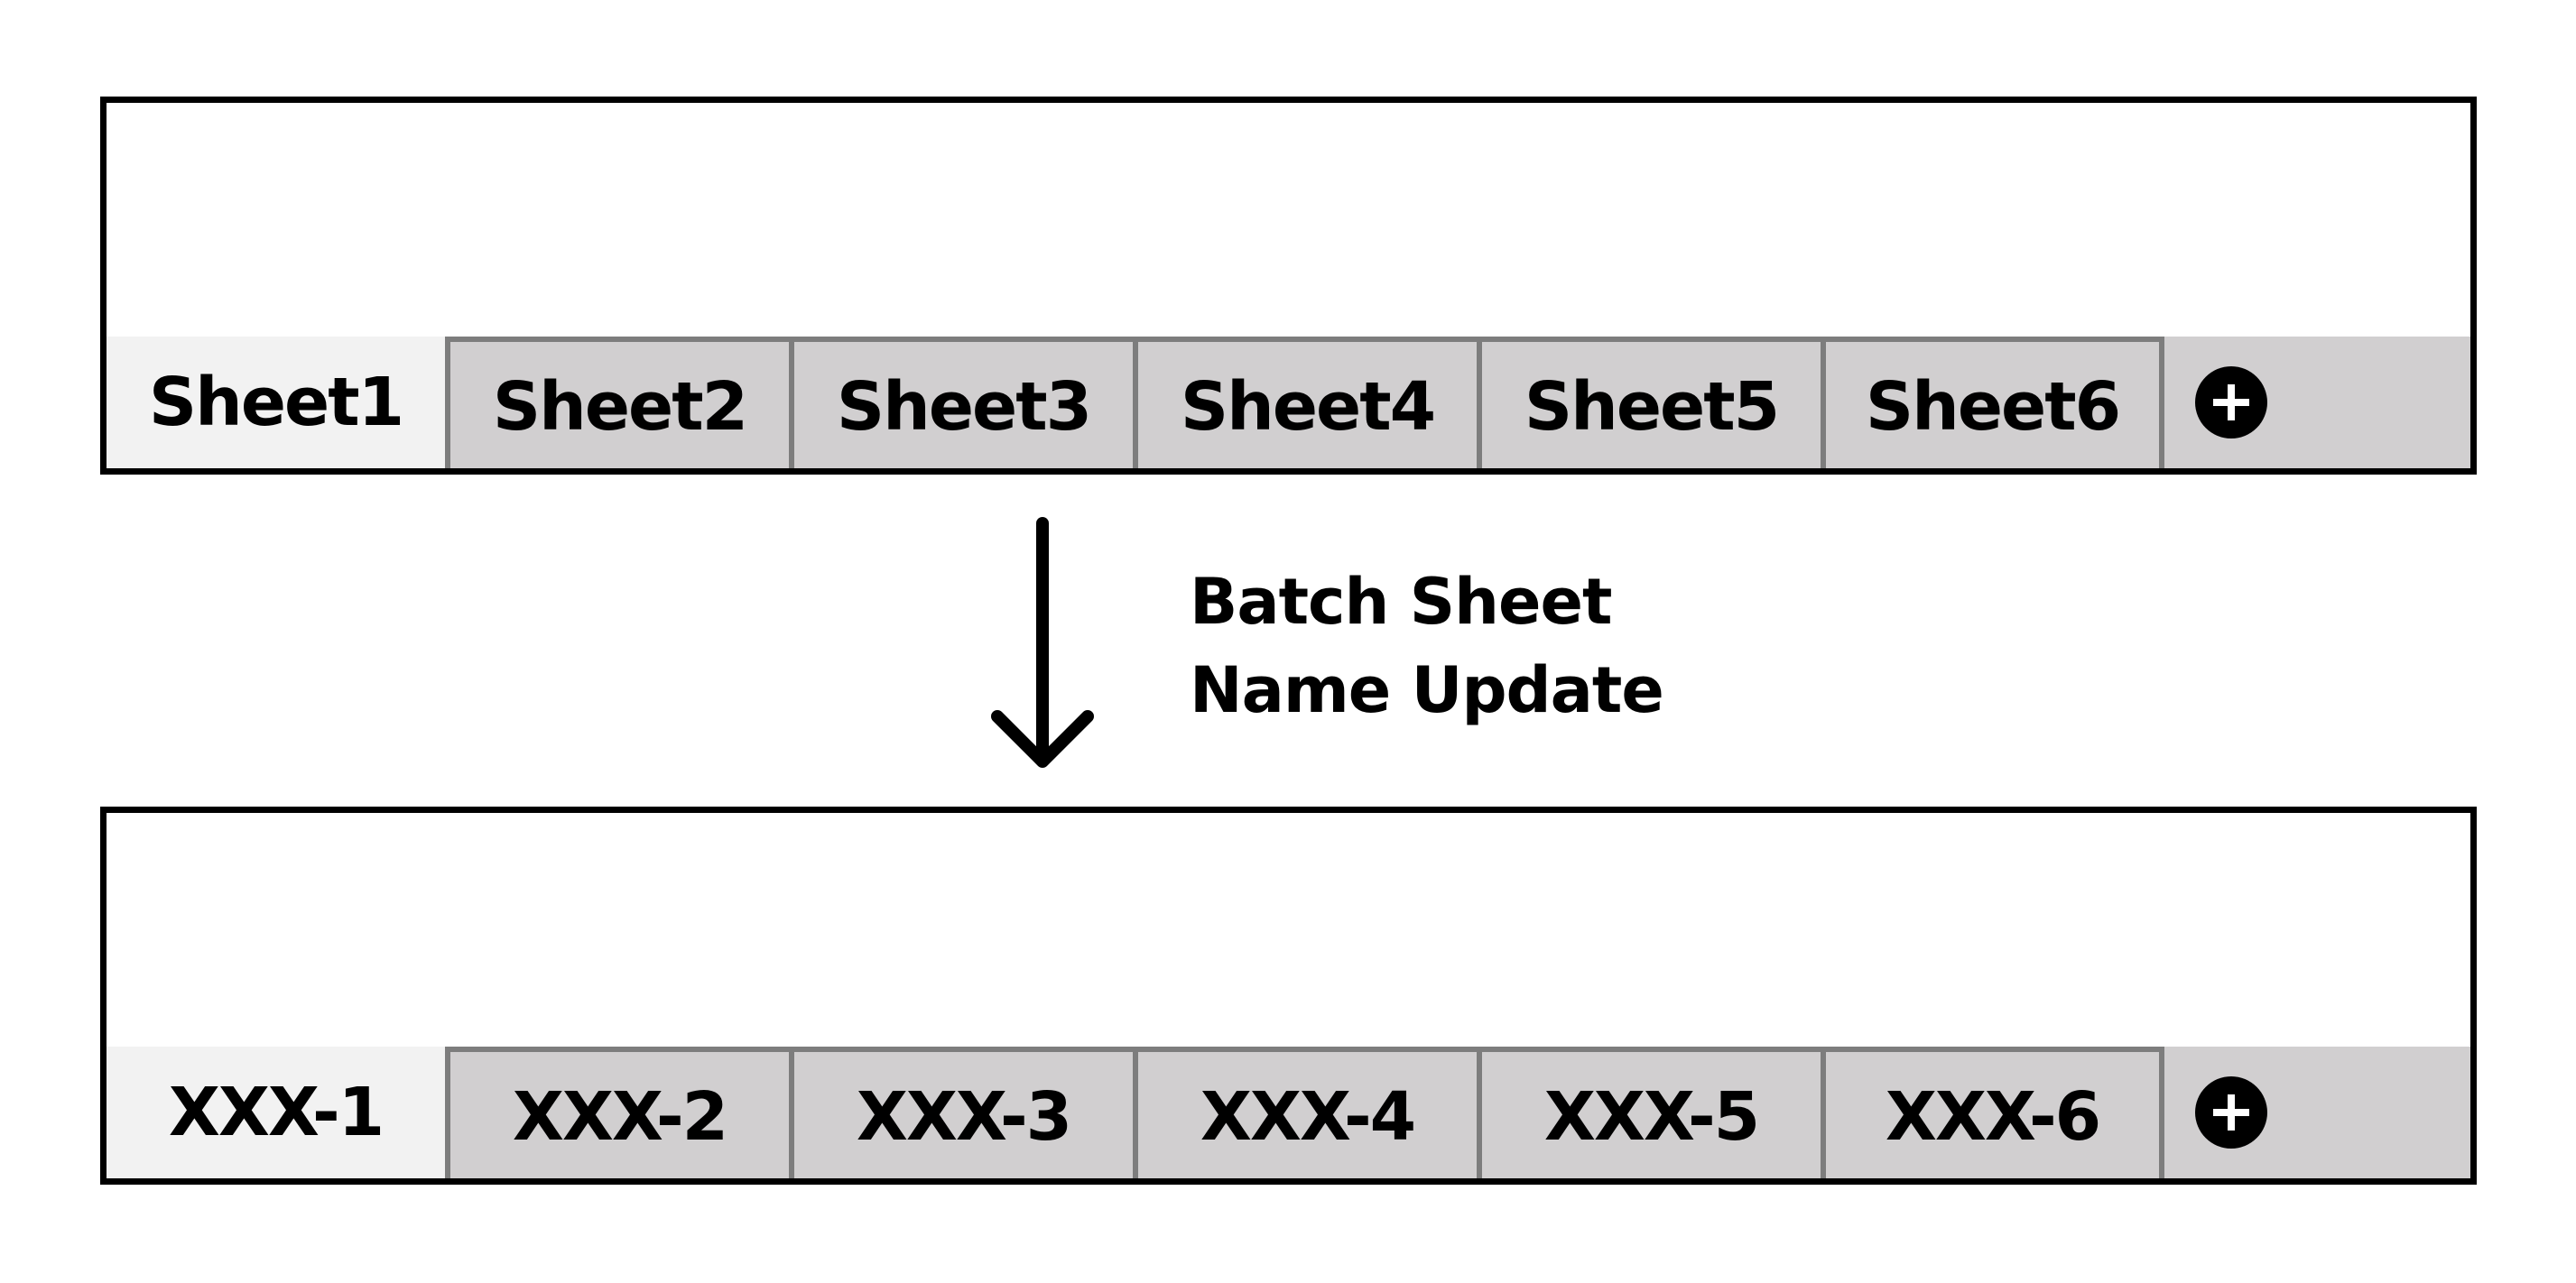  What do you see at coordinates (276, 1112) in the screenshot?
I see `sheet-tab-1: XXX-1` at bounding box center [276, 1112].